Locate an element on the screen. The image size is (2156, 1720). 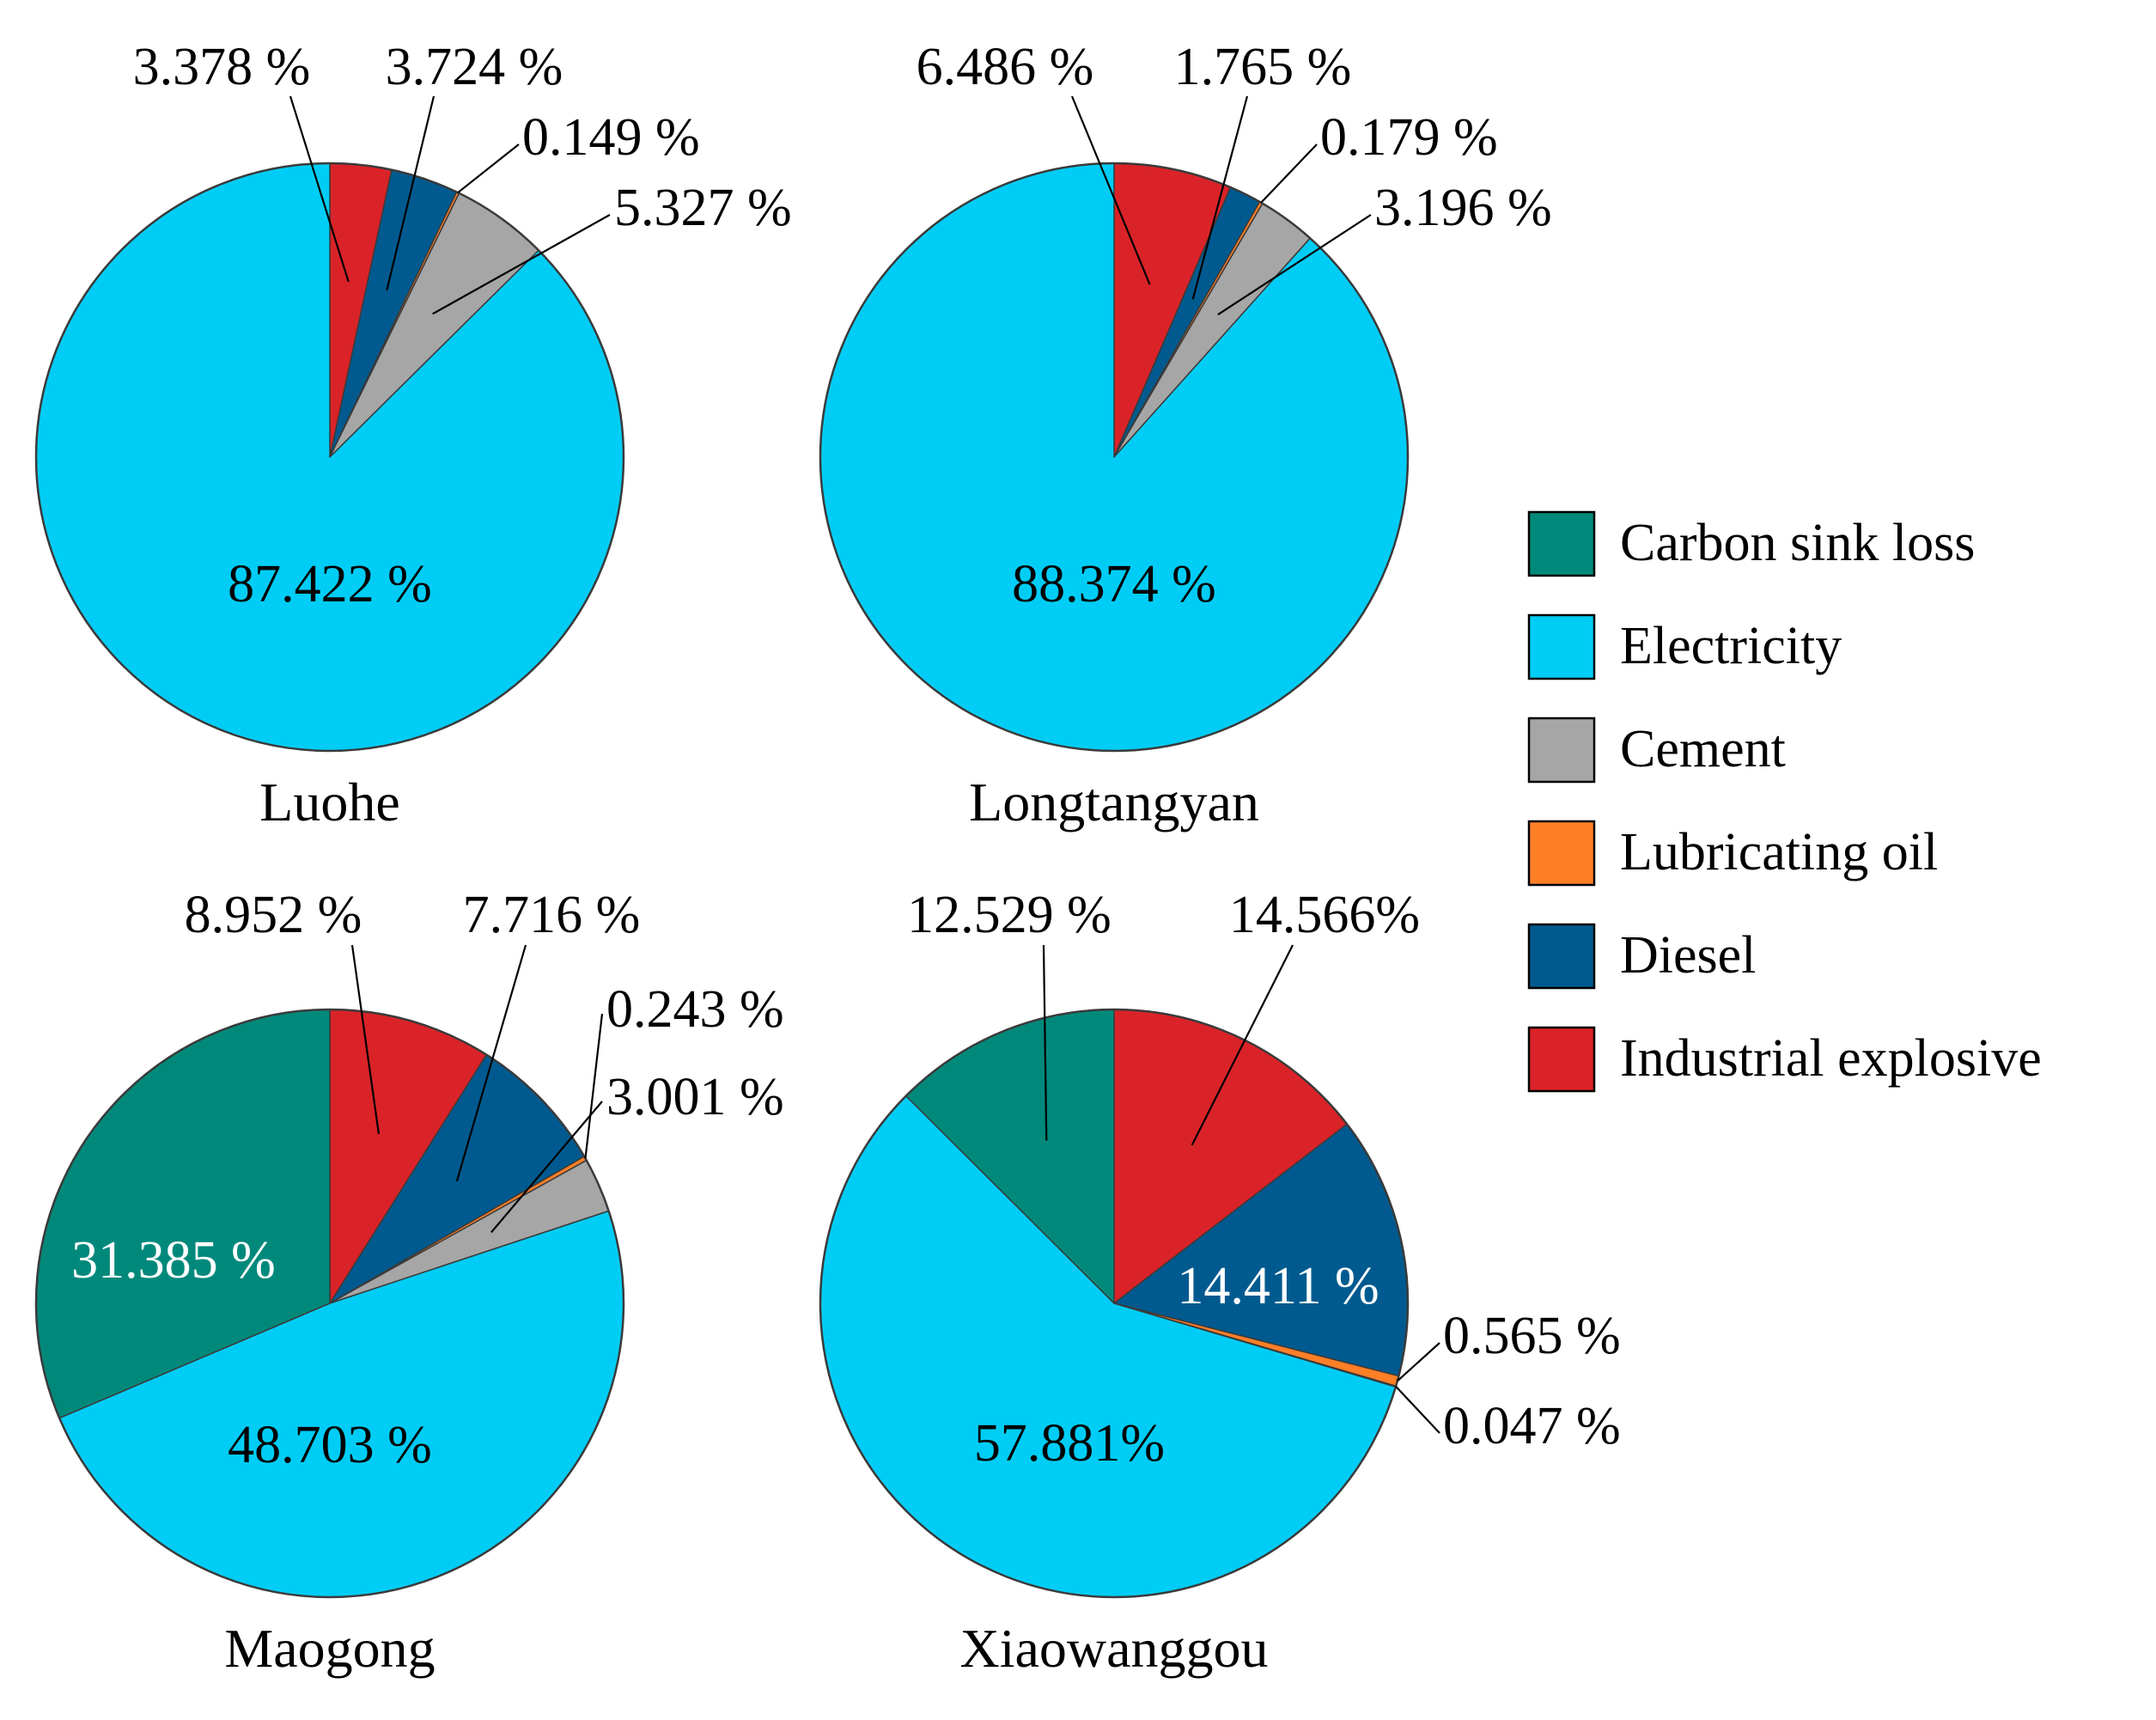
data-label-industrial-explosive: 8.952 % is located at coordinates (273, 915).